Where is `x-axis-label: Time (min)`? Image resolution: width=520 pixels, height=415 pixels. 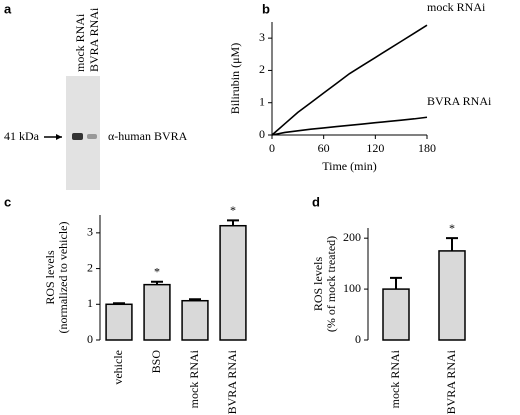 x-axis-label: Time (min) is located at coordinates (349, 166).